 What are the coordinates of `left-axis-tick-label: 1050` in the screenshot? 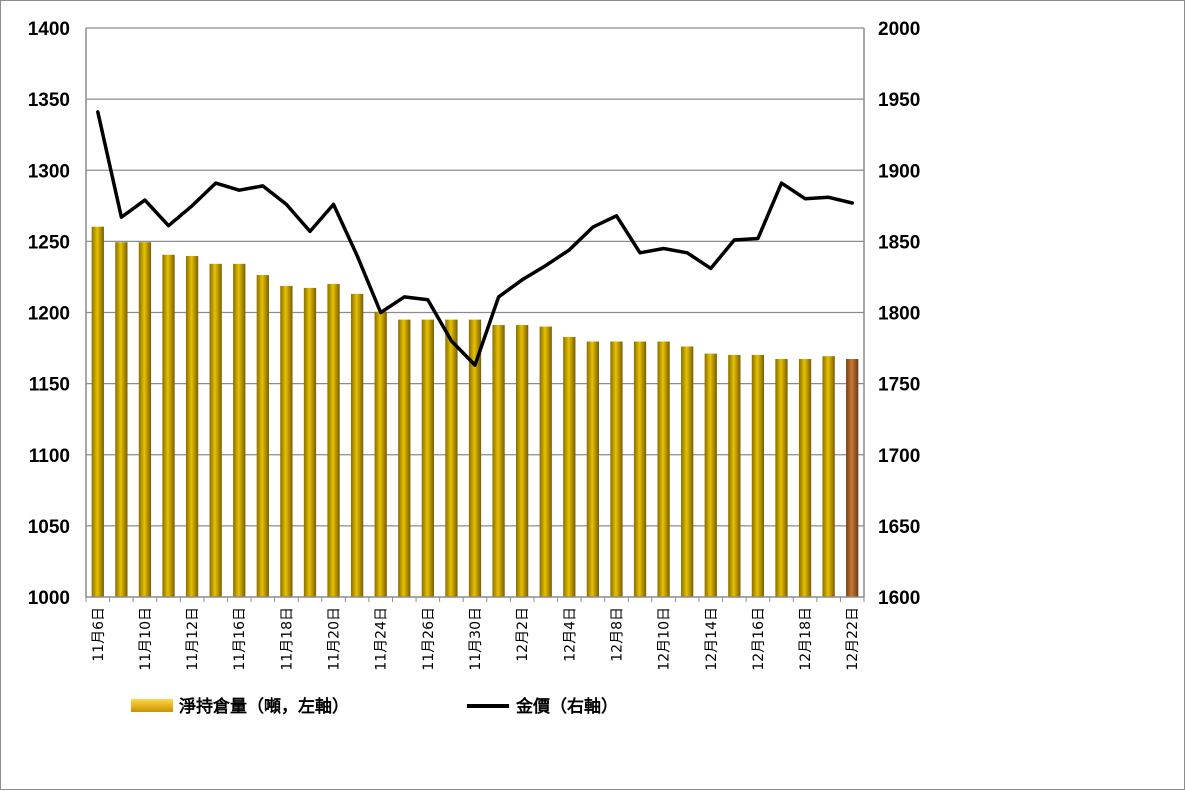 It's located at (49, 527).